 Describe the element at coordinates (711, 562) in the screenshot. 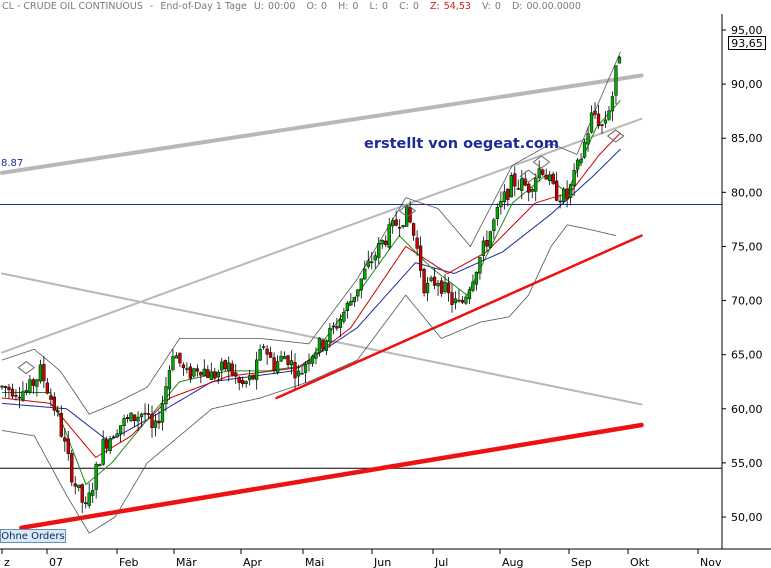

I see `x-tick-label: Nov` at that location.